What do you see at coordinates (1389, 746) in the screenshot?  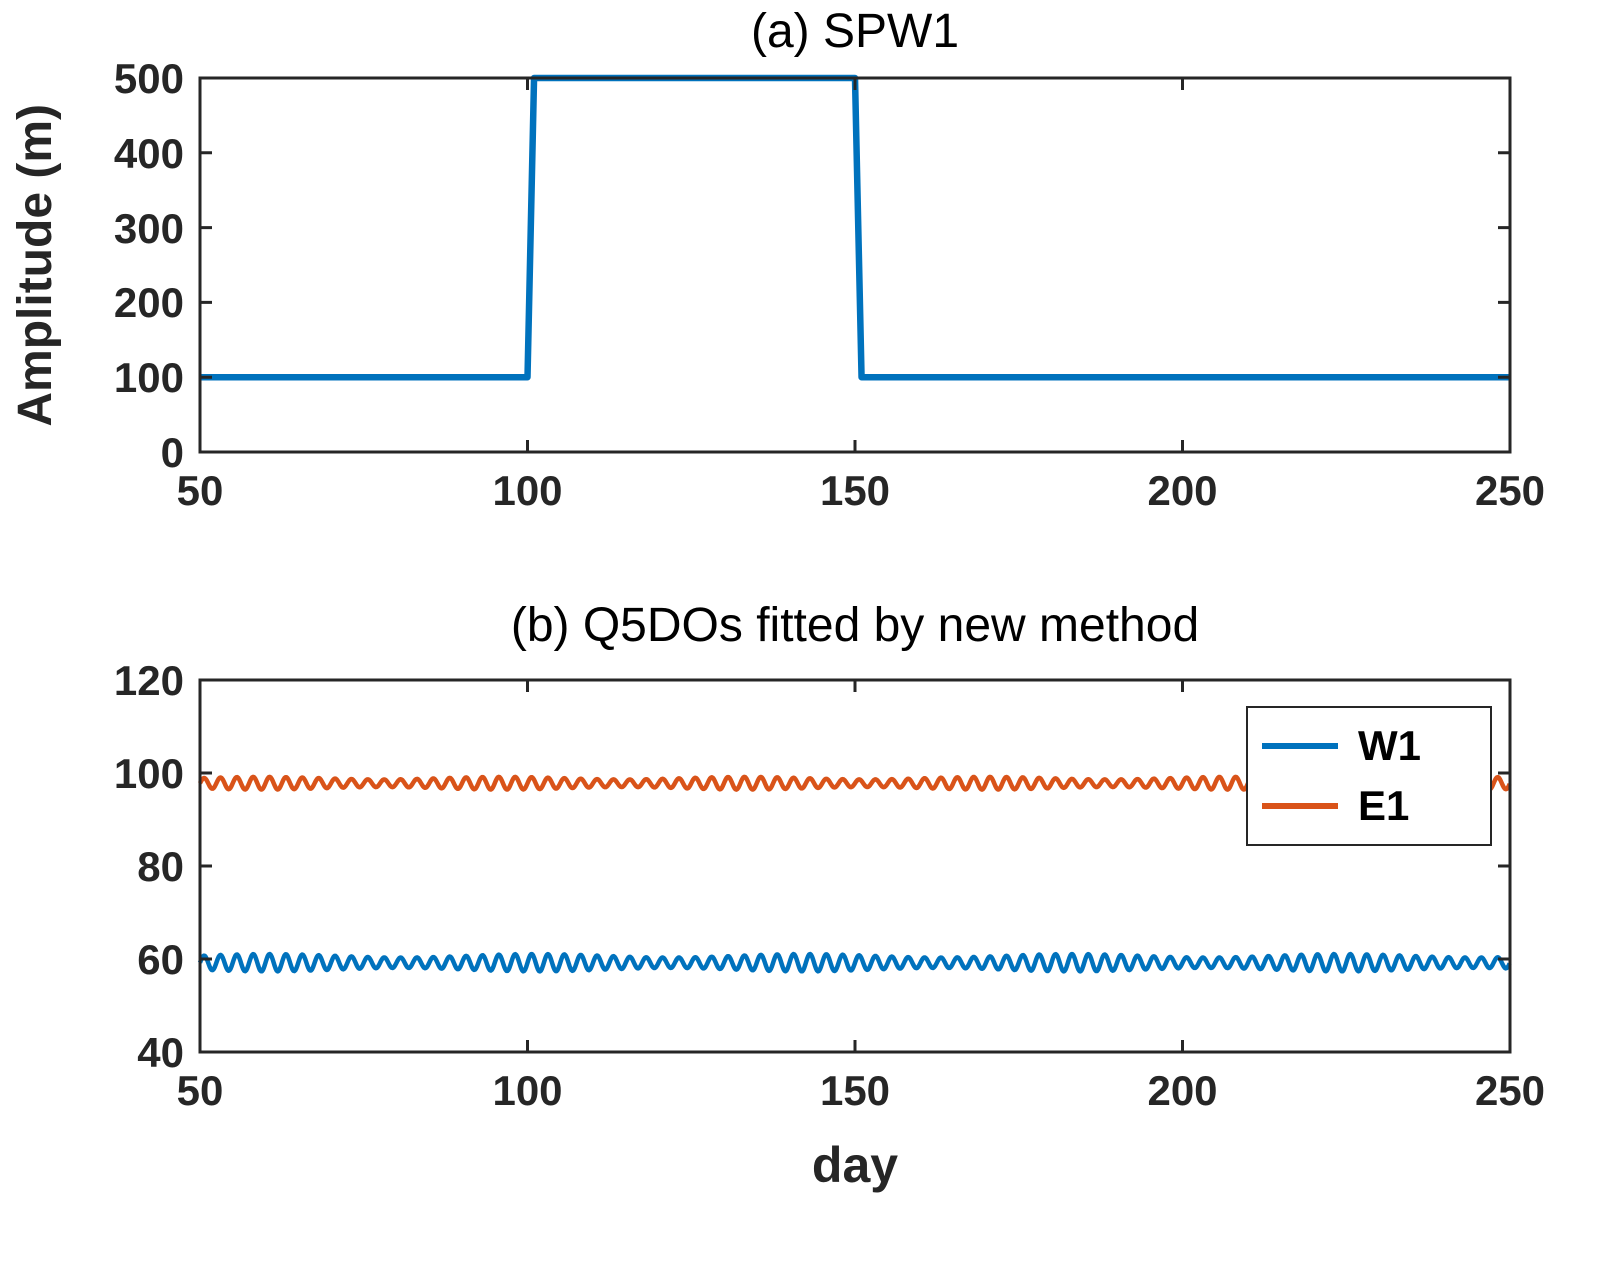 I see `legend-label-w1: W1` at bounding box center [1389, 746].